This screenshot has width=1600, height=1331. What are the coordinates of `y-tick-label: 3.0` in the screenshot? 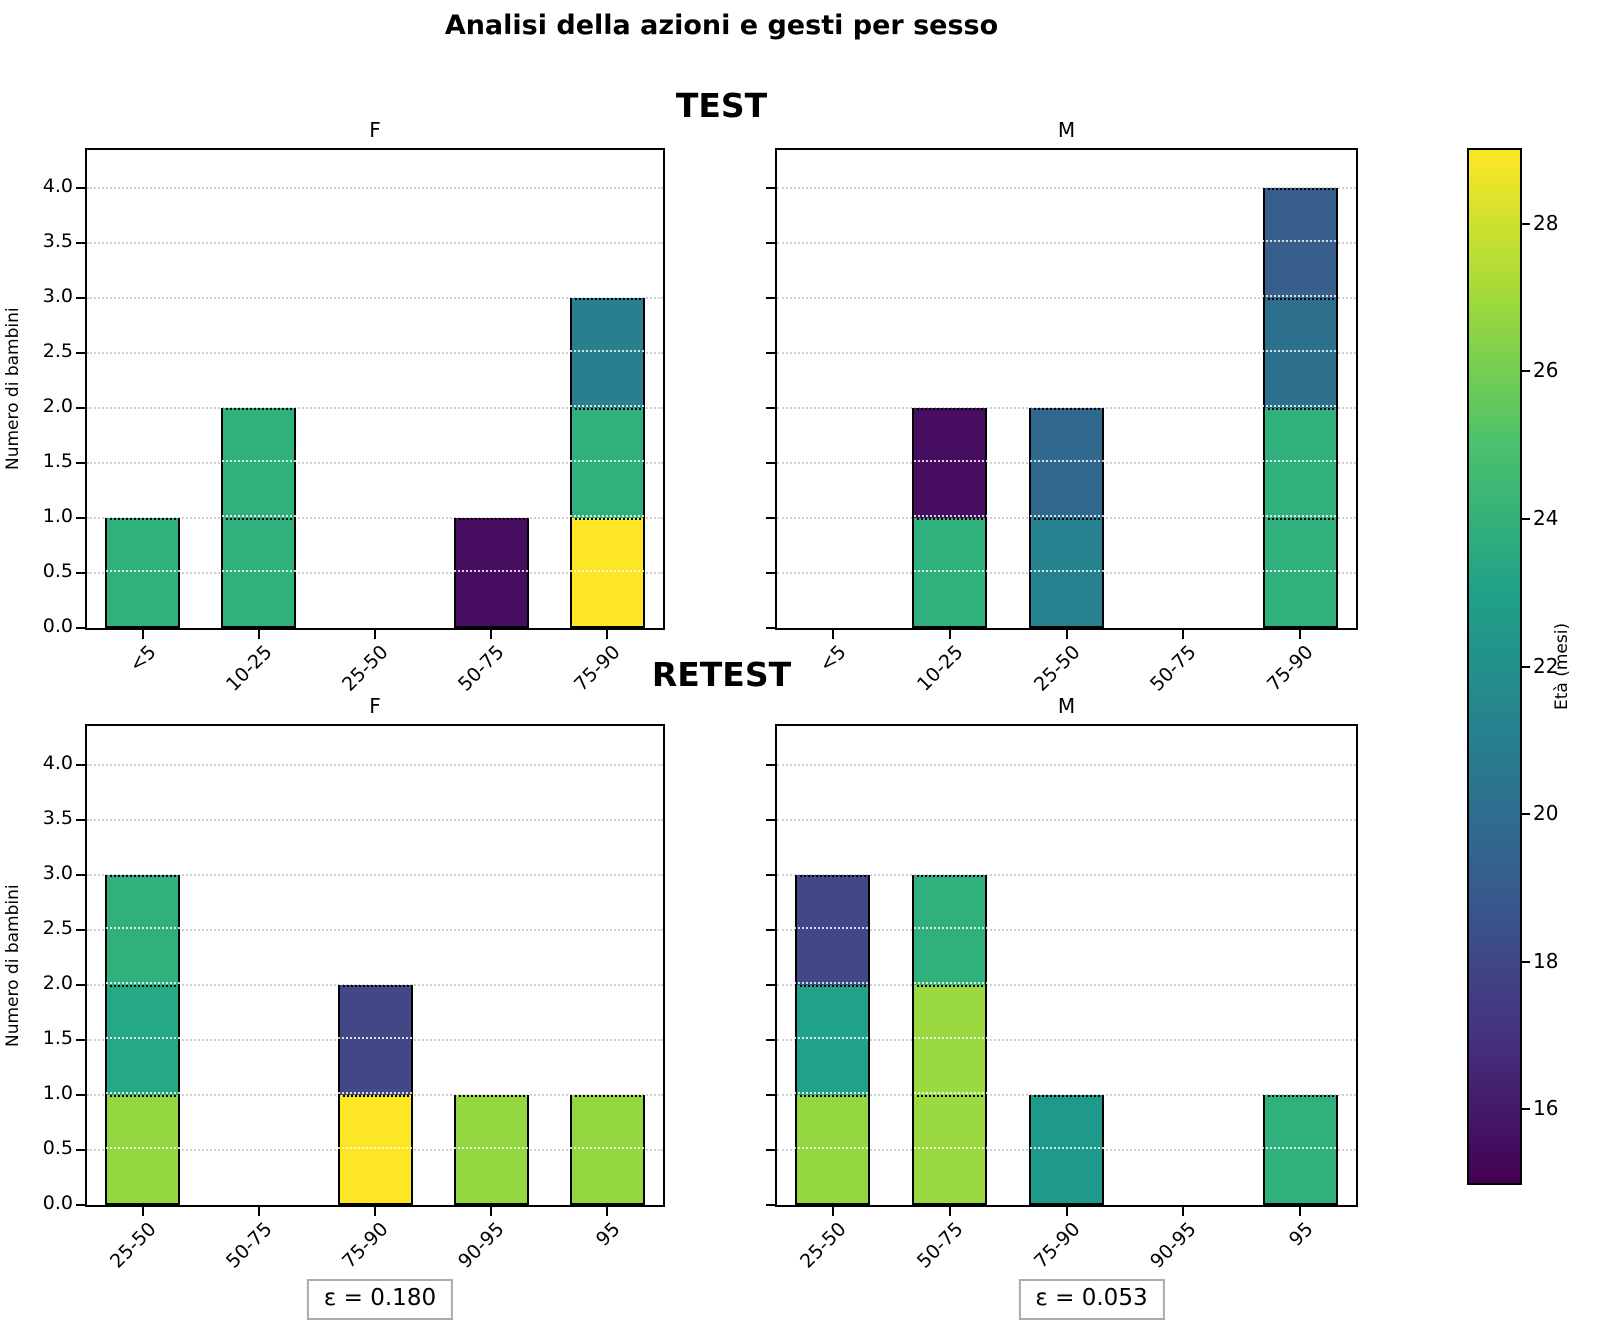 It's located at (57, 872).